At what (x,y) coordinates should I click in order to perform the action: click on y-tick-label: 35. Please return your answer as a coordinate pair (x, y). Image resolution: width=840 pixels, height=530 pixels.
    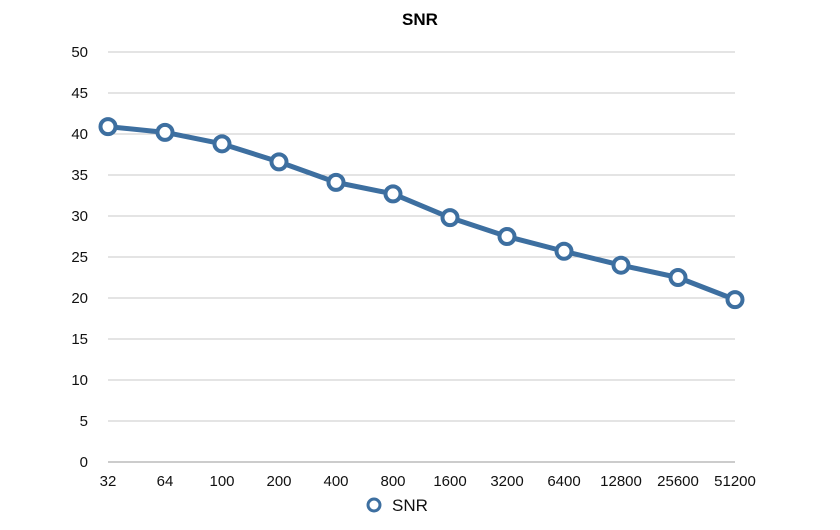
    Looking at the image, I should click on (79, 175).